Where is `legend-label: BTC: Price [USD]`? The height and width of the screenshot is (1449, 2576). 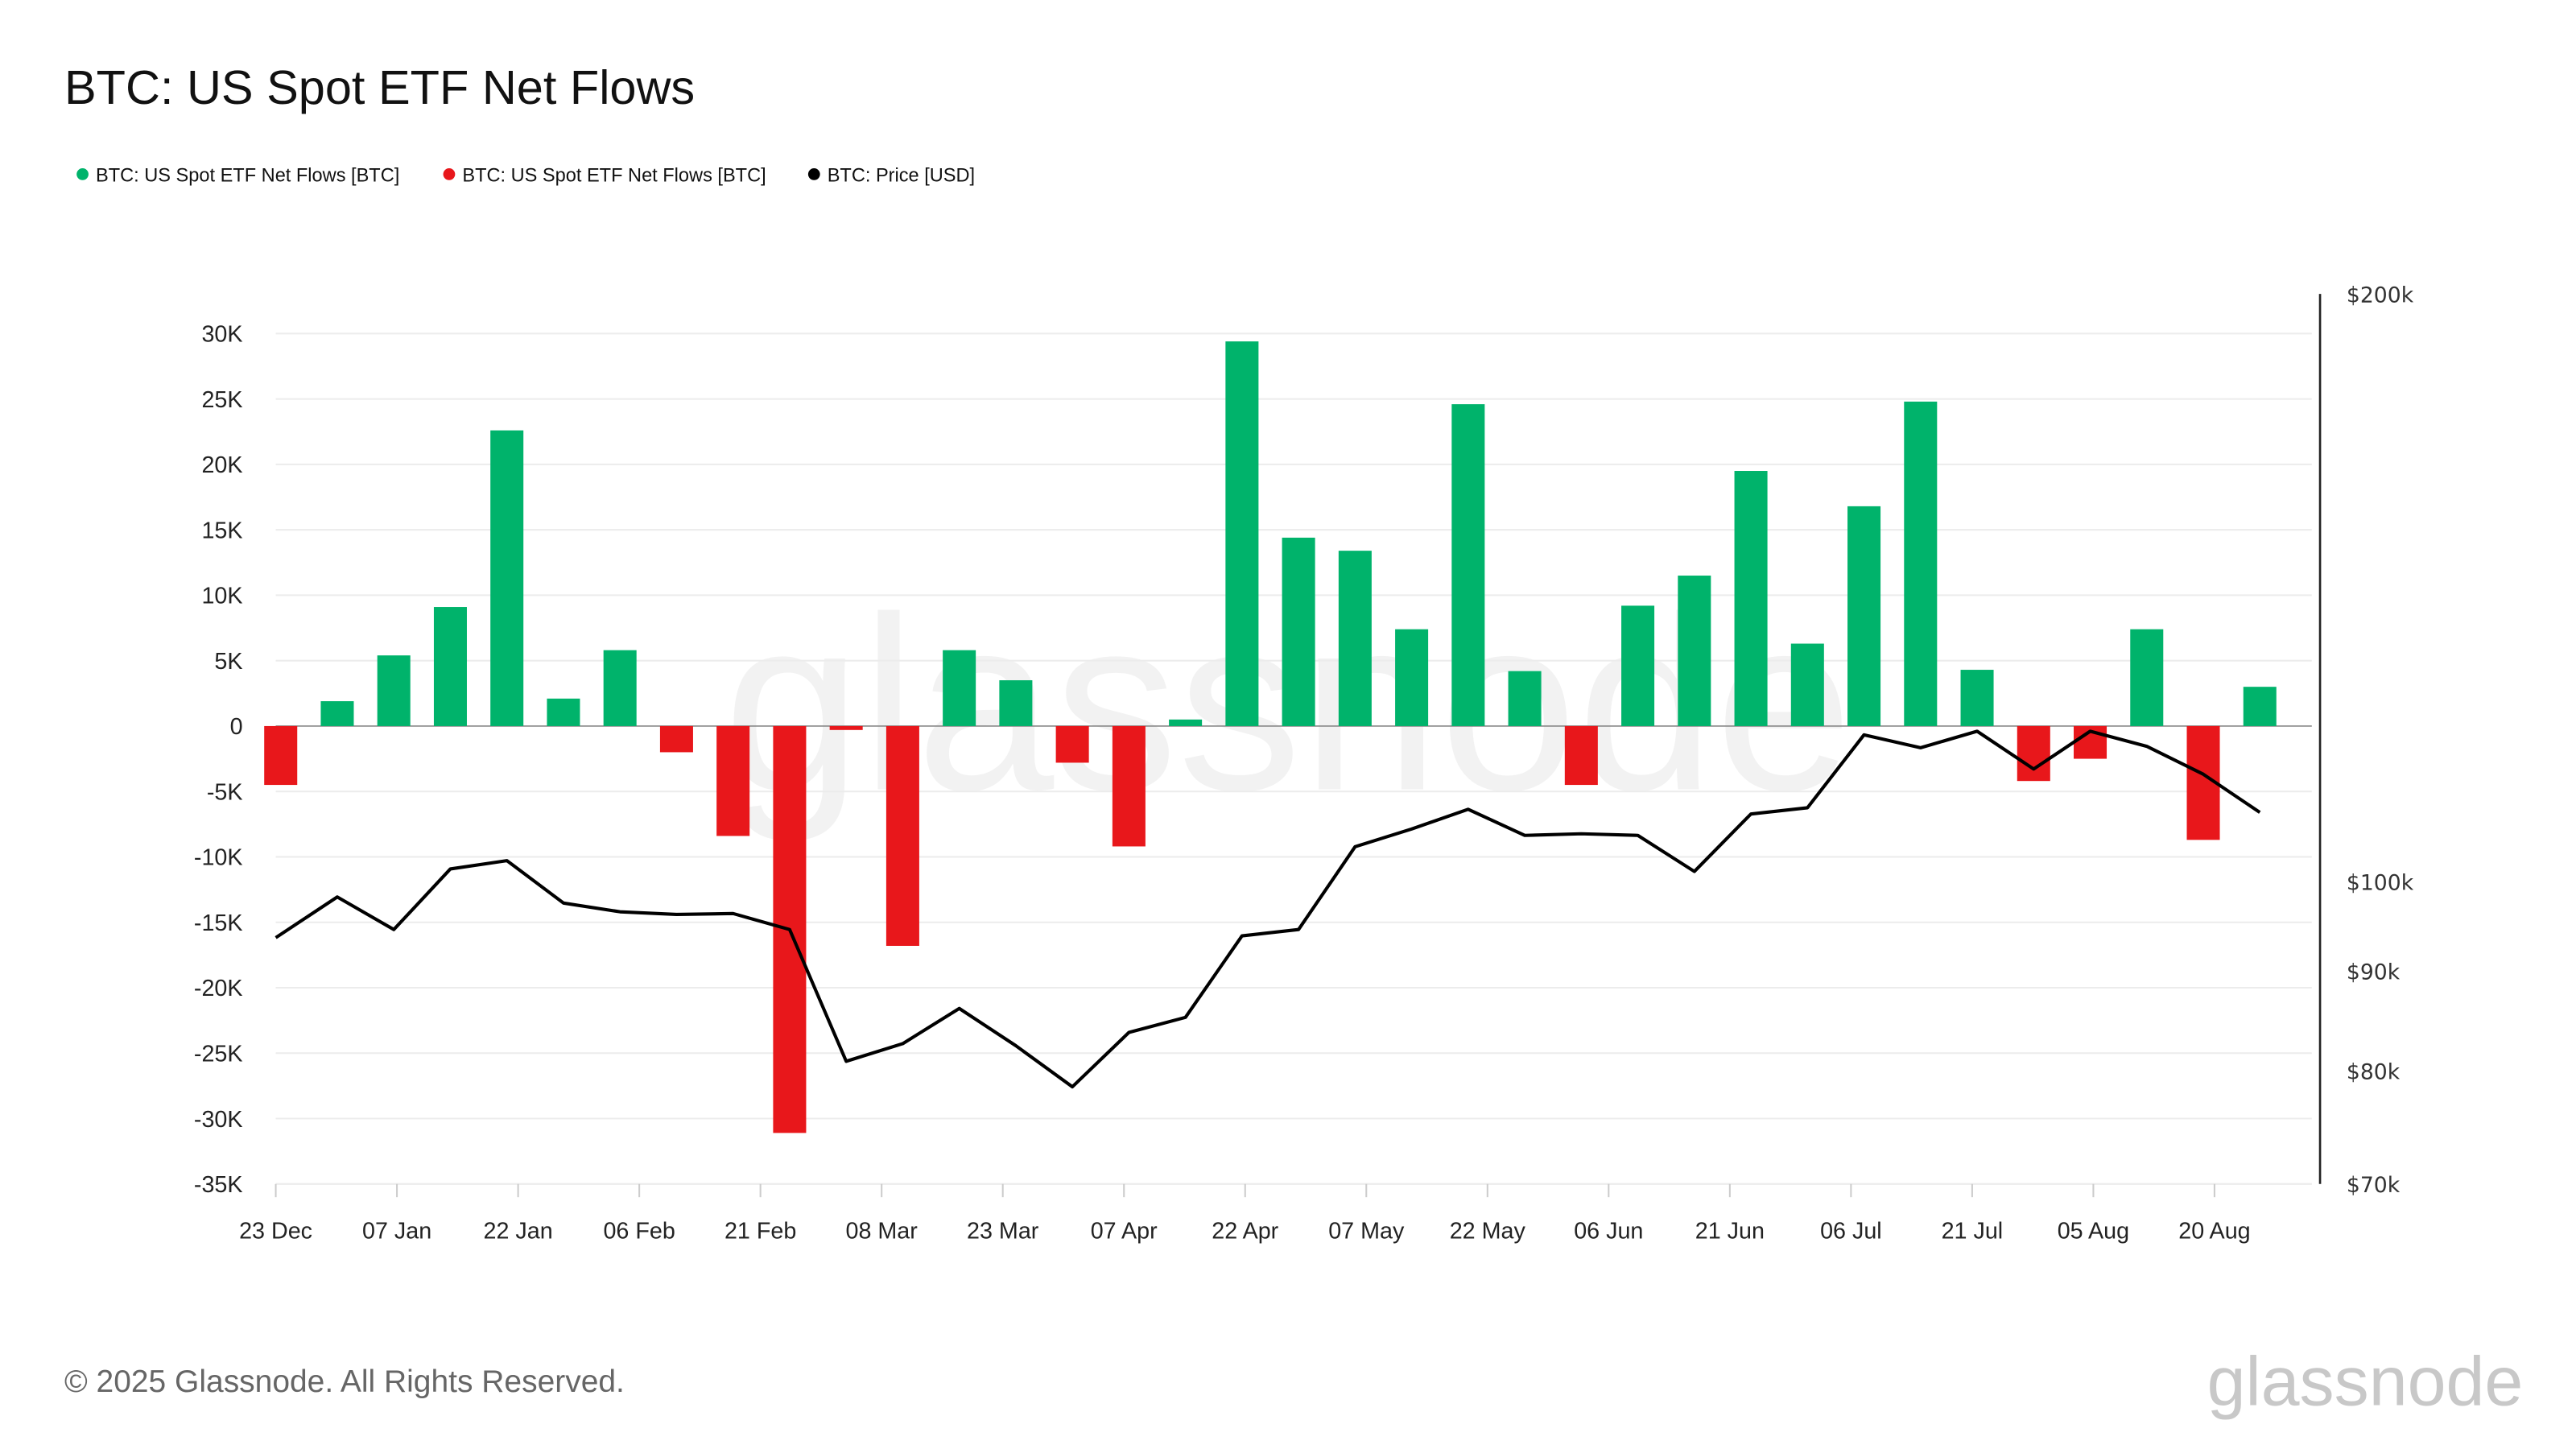 legend-label: BTC: Price [USD] is located at coordinates (901, 175).